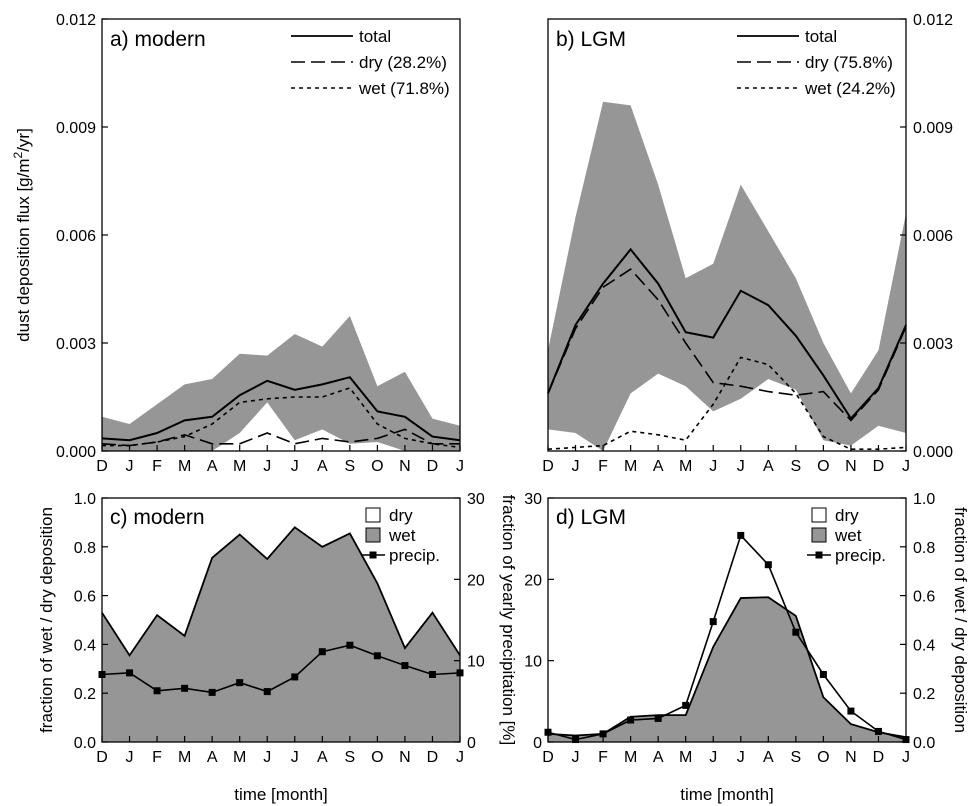 This screenshot has width=971, height=806. I want to click on panel-a-legend-label: total, so click(375, 36).